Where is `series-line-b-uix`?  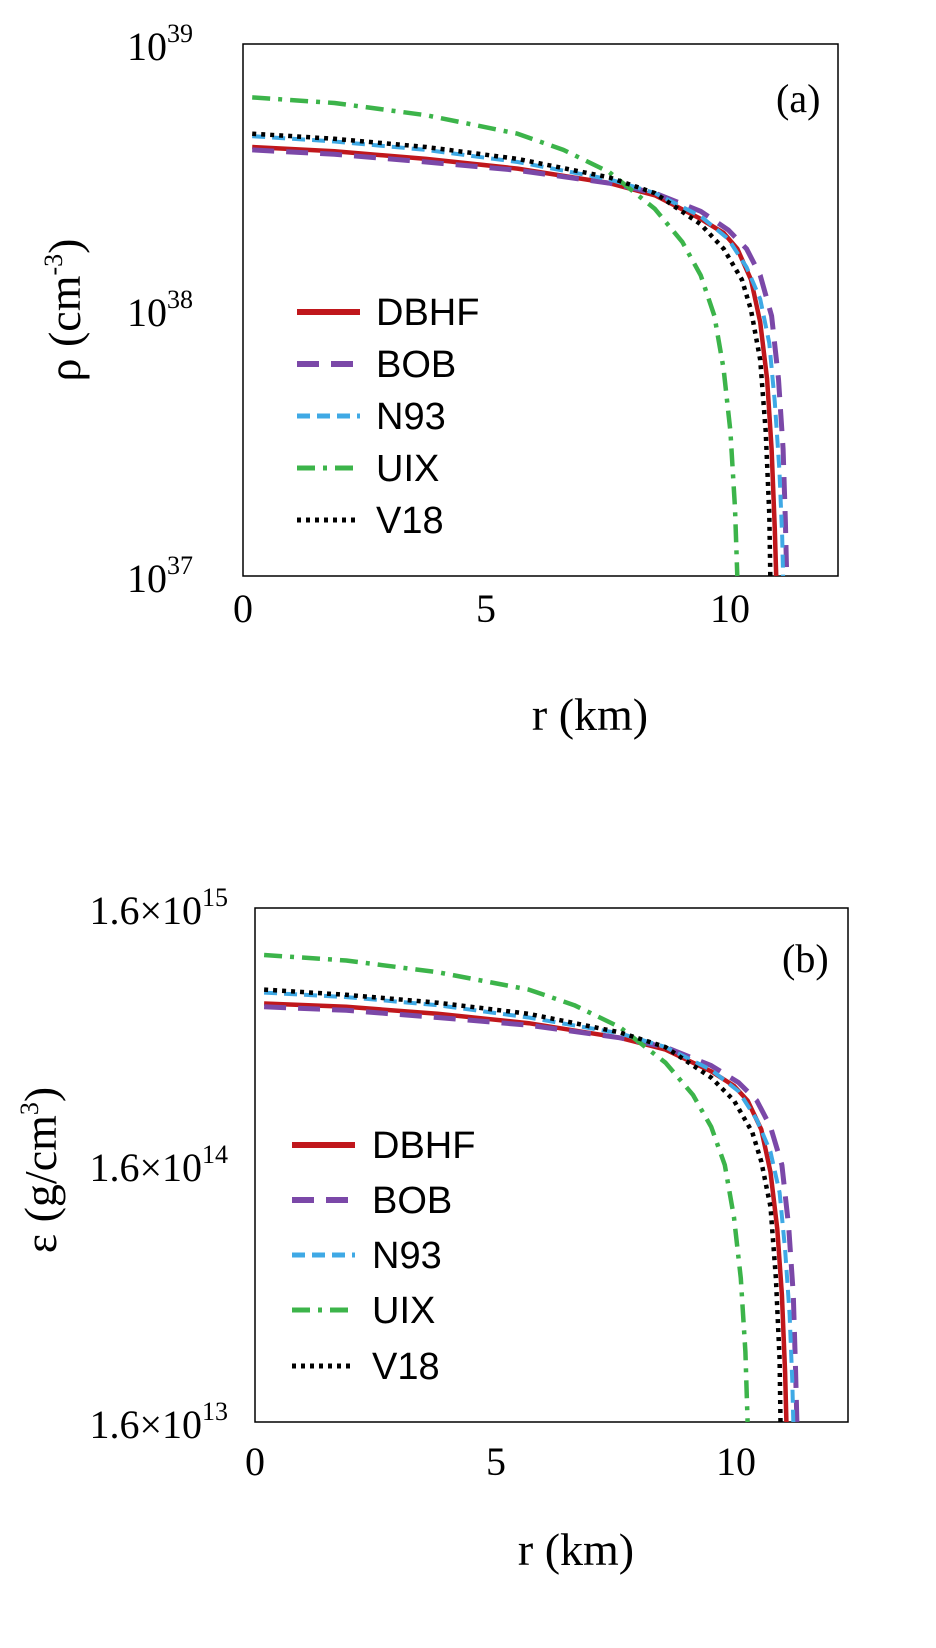
series-line-b-uix is located at coordinates (506, 1187).